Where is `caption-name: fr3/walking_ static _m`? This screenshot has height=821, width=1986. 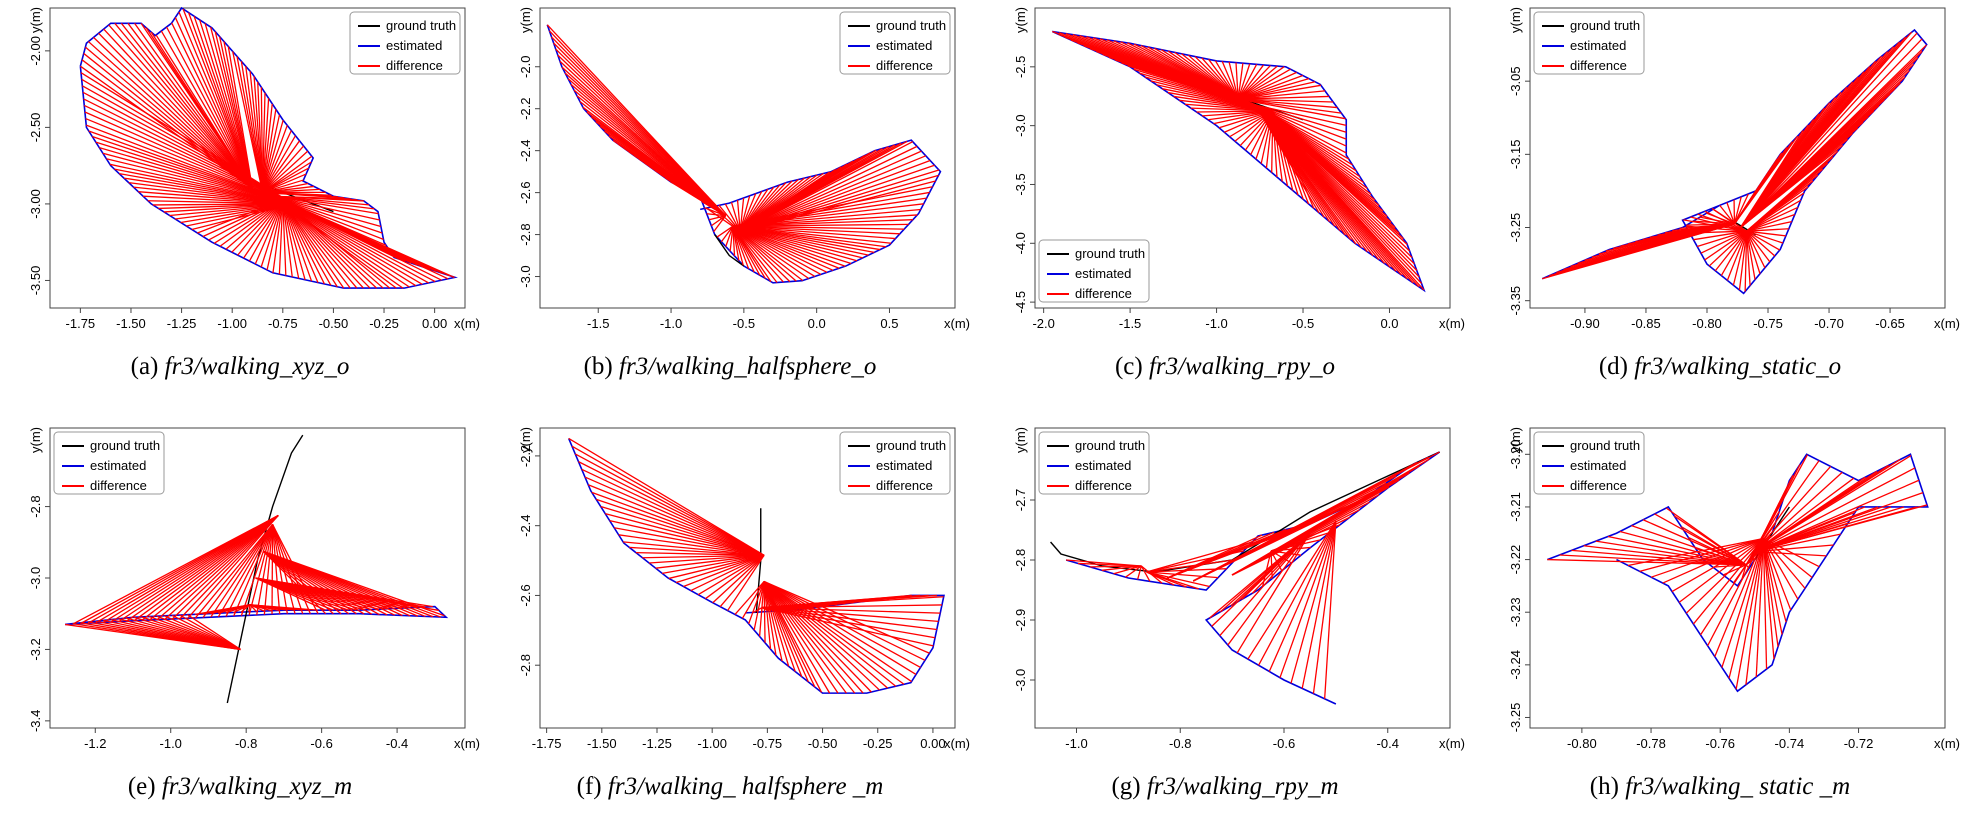
caption-name: fr3/walking_ static _m is located at coordinates (1738, 786).